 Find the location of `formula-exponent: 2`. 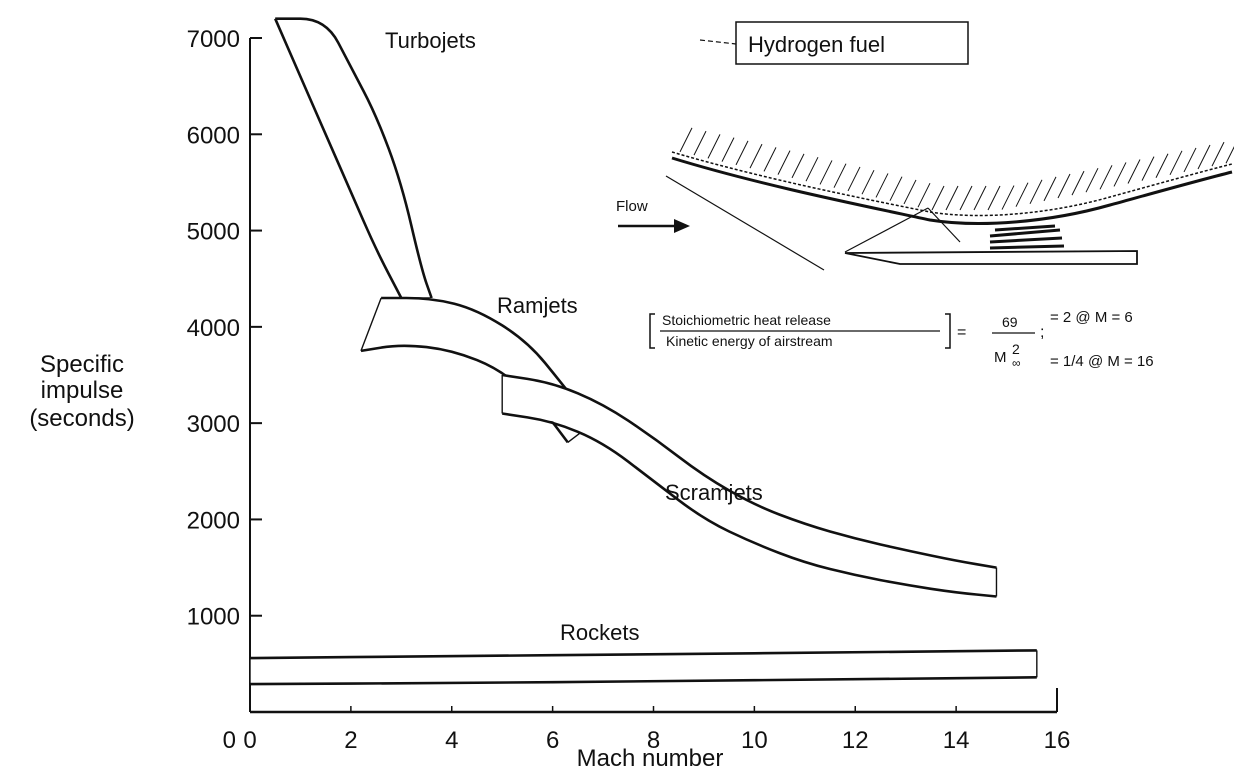

formula-exponent: 2 is located at coordinates (1016, 349).